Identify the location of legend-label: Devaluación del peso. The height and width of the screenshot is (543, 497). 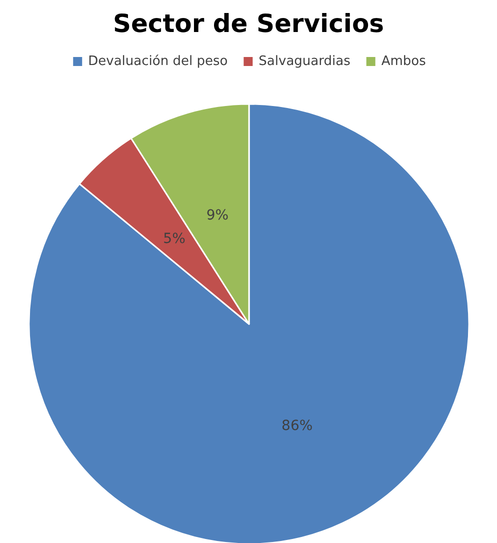
(158, 61).